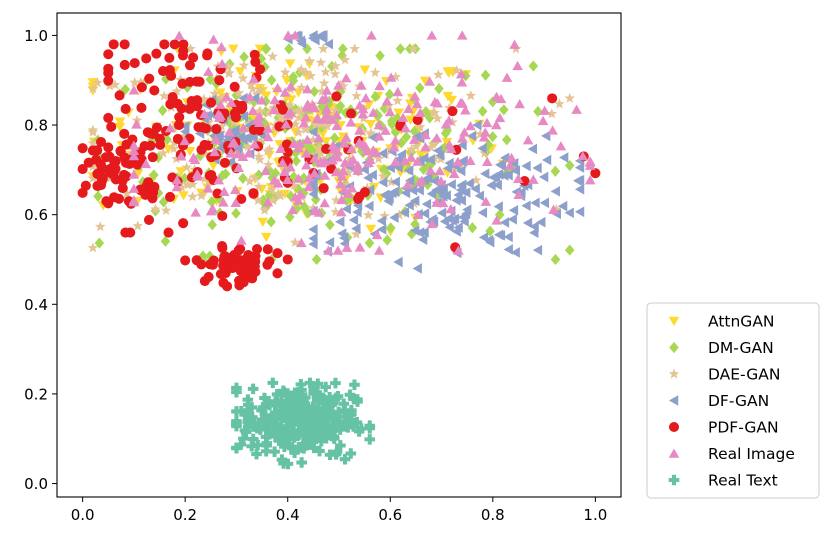 The width and height of the screenshot is (830, 541). Describe the element at coordinates (288, 515) in the screenshot. I see `x-tick-label: 0.4` at that location.